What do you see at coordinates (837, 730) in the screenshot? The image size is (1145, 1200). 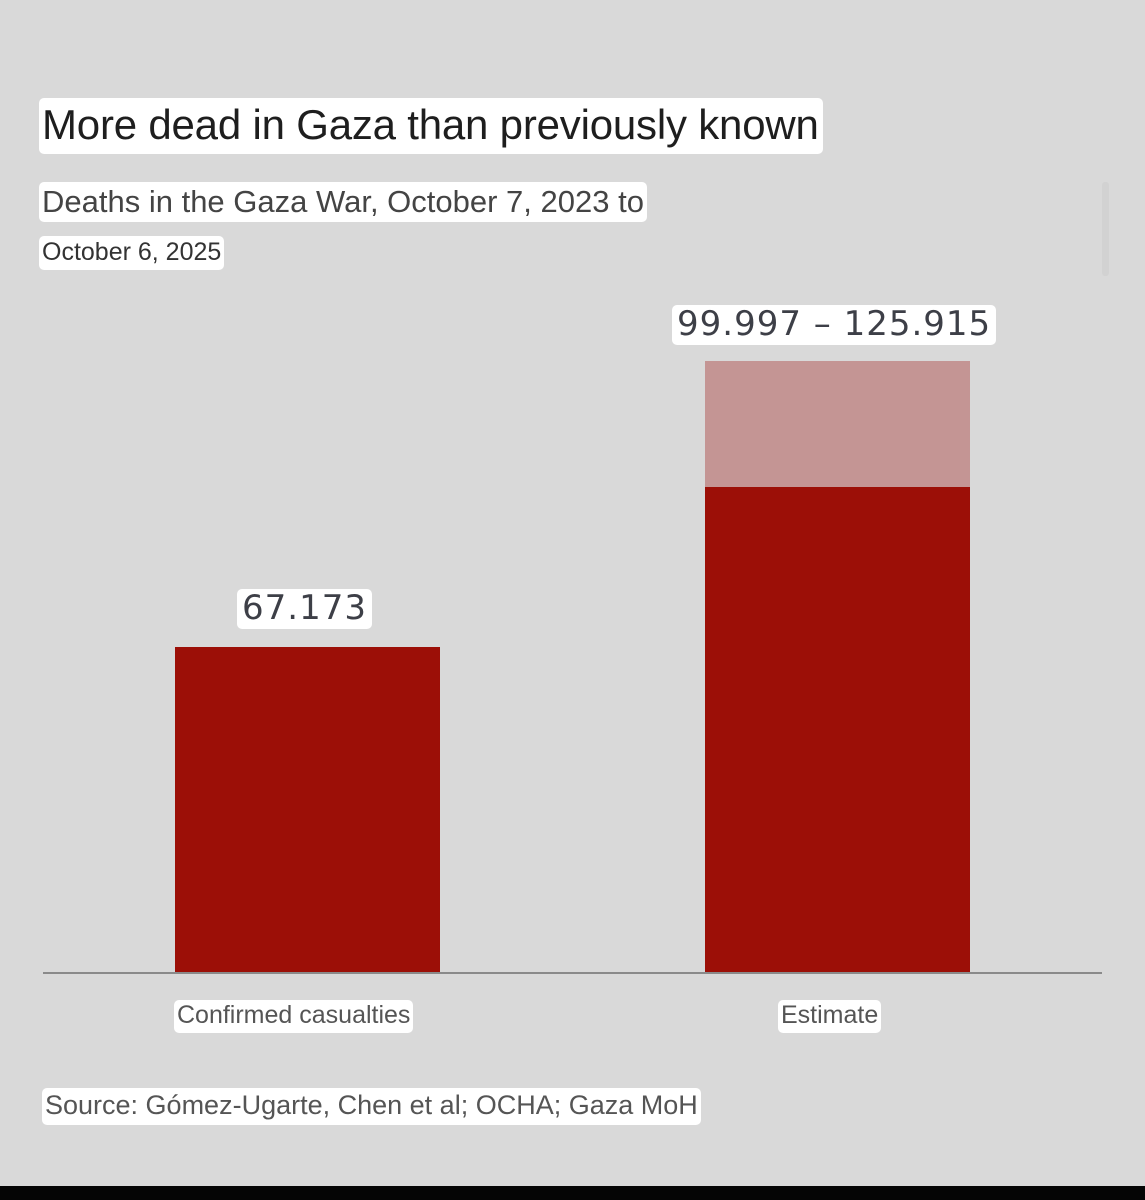 I see `bar-estimate-lower-bound` at bounding box center [837, 730].